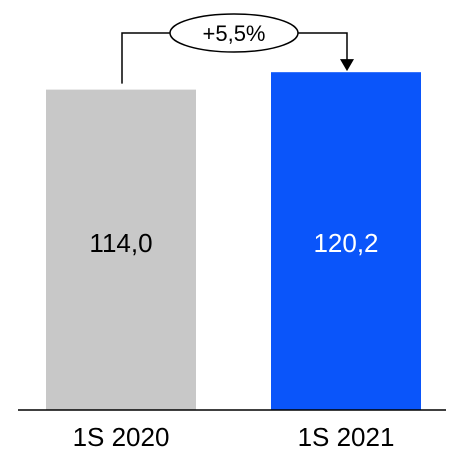 Image resolution: width=454 pixels, height=459 pixels. Describe the element at coordinates (346, 437) in the screenshot. I see `x-tick-label-2: 1S 2021` at that location.